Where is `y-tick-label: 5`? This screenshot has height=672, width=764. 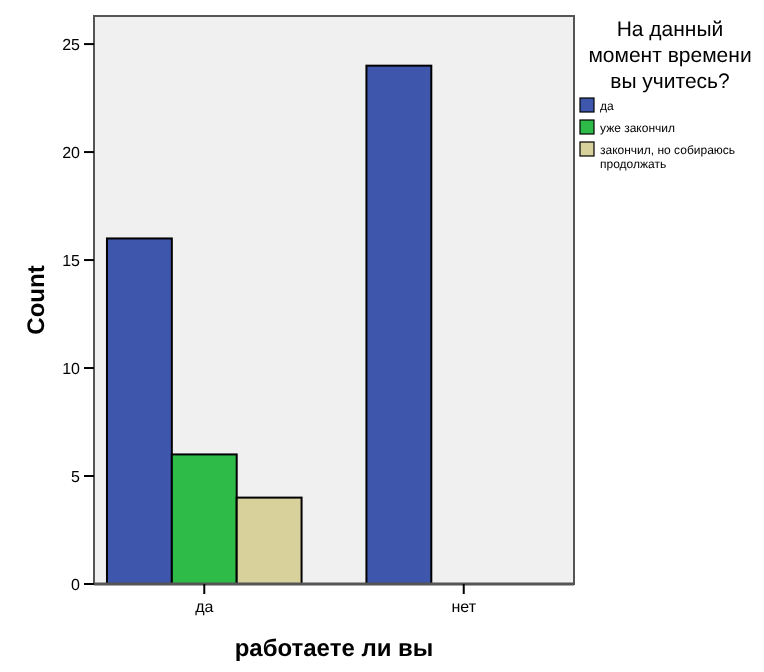 y-tick-label: 5 is located at coordinates (76, 476).